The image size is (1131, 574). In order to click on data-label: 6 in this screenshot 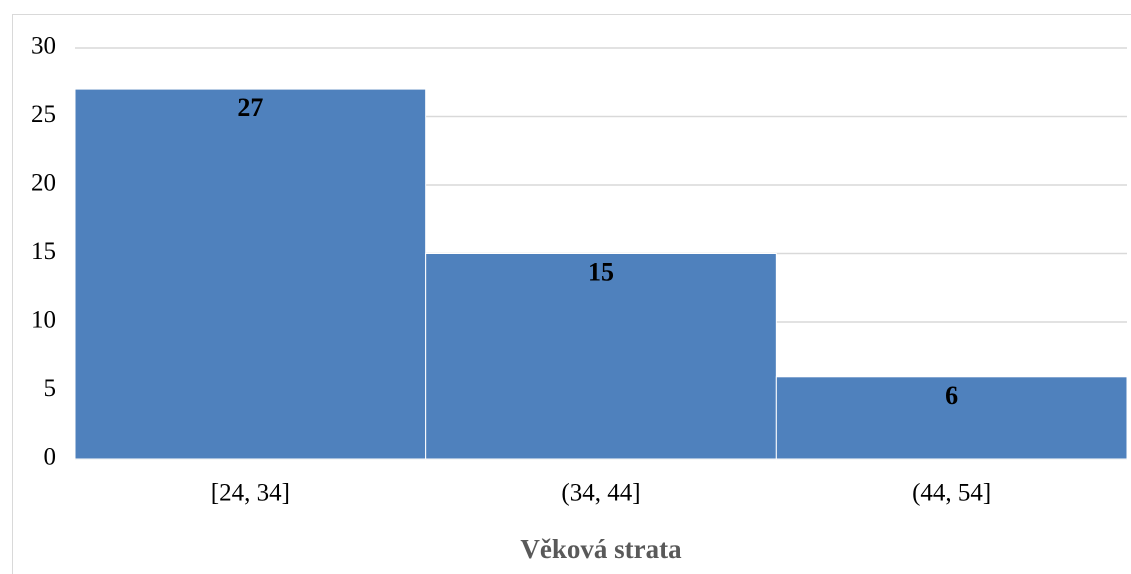, I will do `click(951, 395)`.